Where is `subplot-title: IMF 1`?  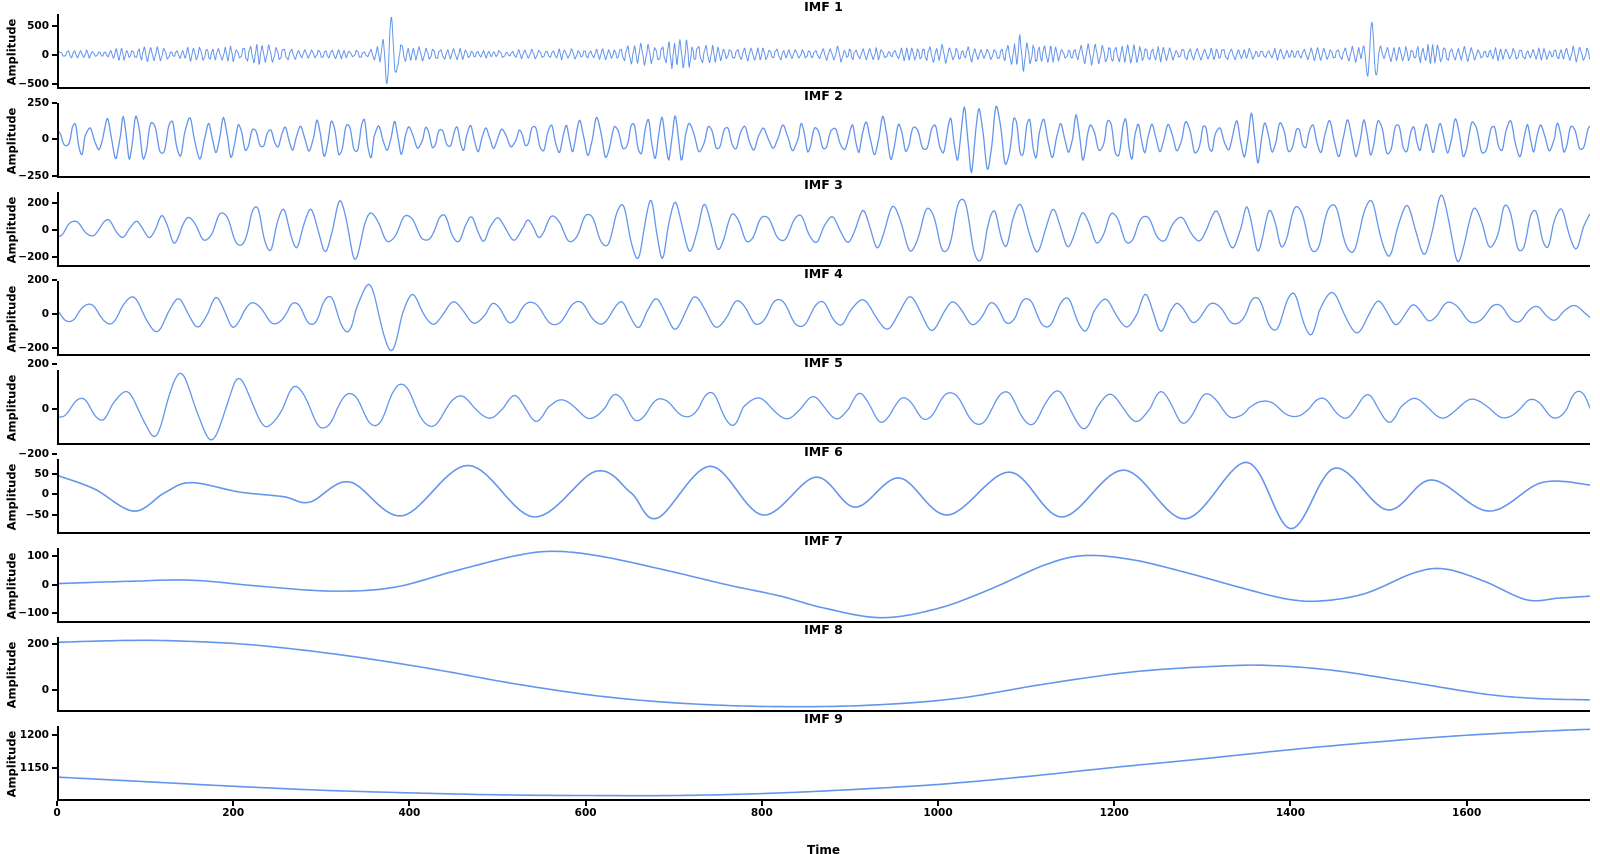 subplot-title: IMF 1 is located at coordinates (823, 7).